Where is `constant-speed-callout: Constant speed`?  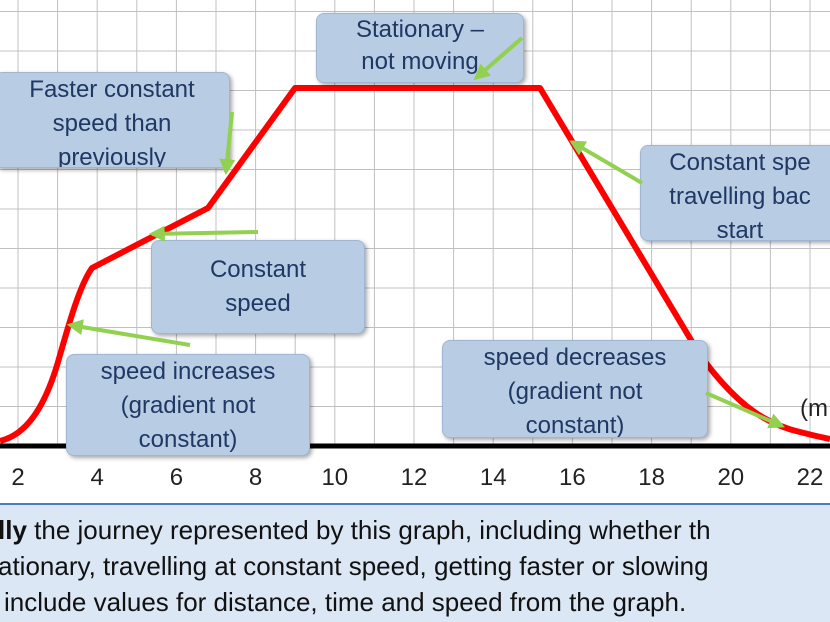 constant-speed-callout: Constant speed is located at coordinates (258, 287).